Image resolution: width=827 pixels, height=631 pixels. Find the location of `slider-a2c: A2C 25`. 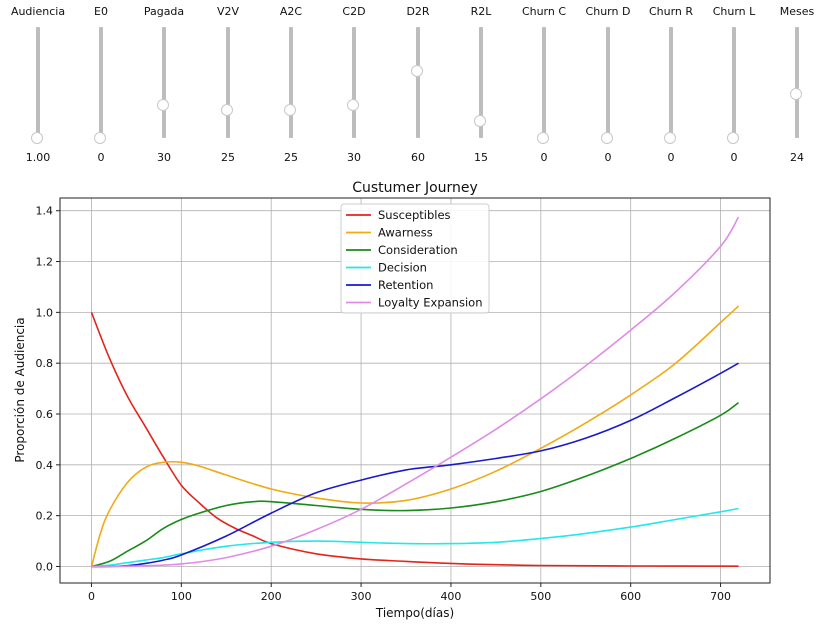

slider-a2c: A2C 25 is located at coordinates (291, 85).